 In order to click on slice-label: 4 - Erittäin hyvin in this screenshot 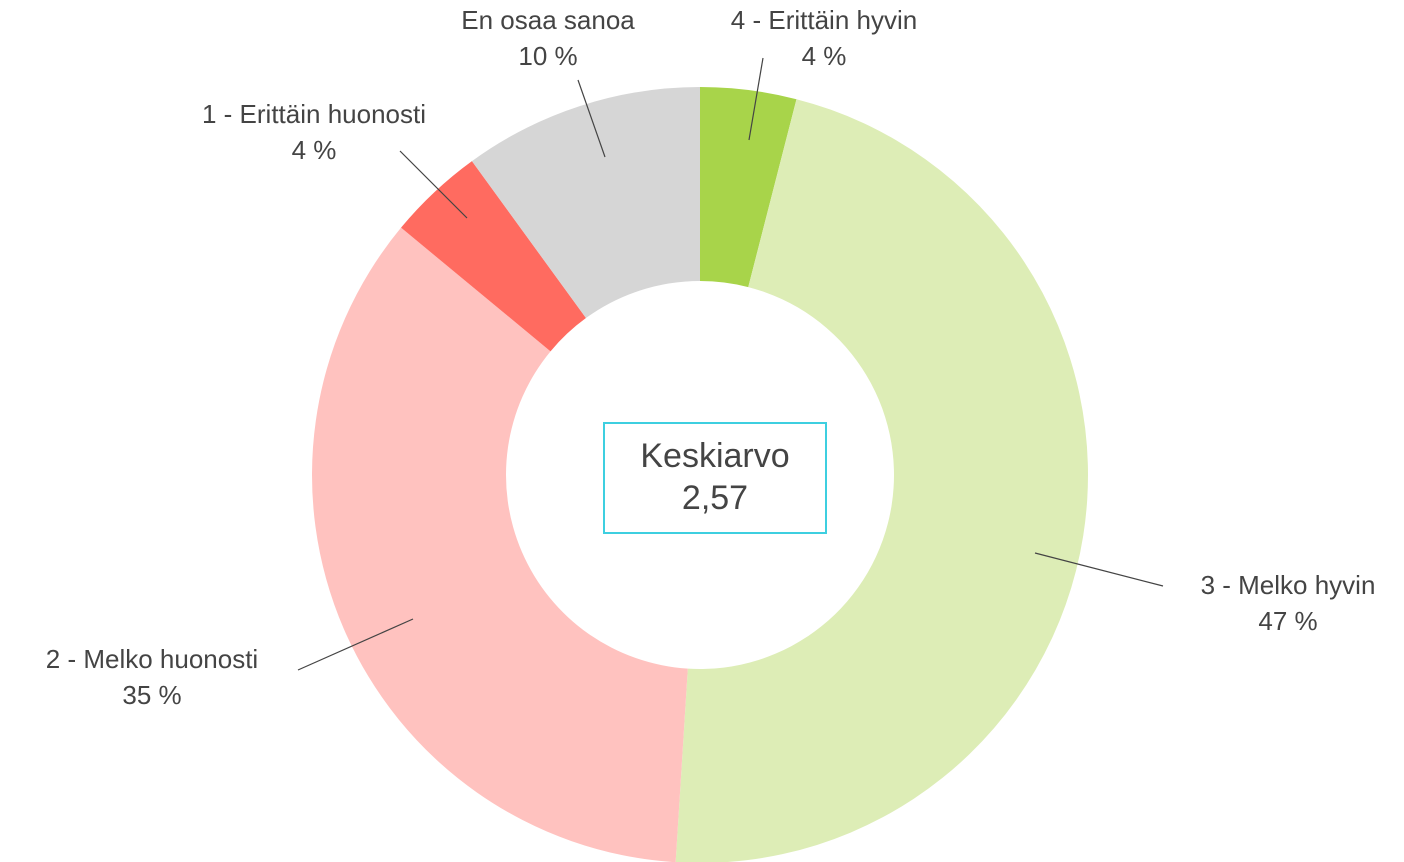, I will do `click(824, 20)`.